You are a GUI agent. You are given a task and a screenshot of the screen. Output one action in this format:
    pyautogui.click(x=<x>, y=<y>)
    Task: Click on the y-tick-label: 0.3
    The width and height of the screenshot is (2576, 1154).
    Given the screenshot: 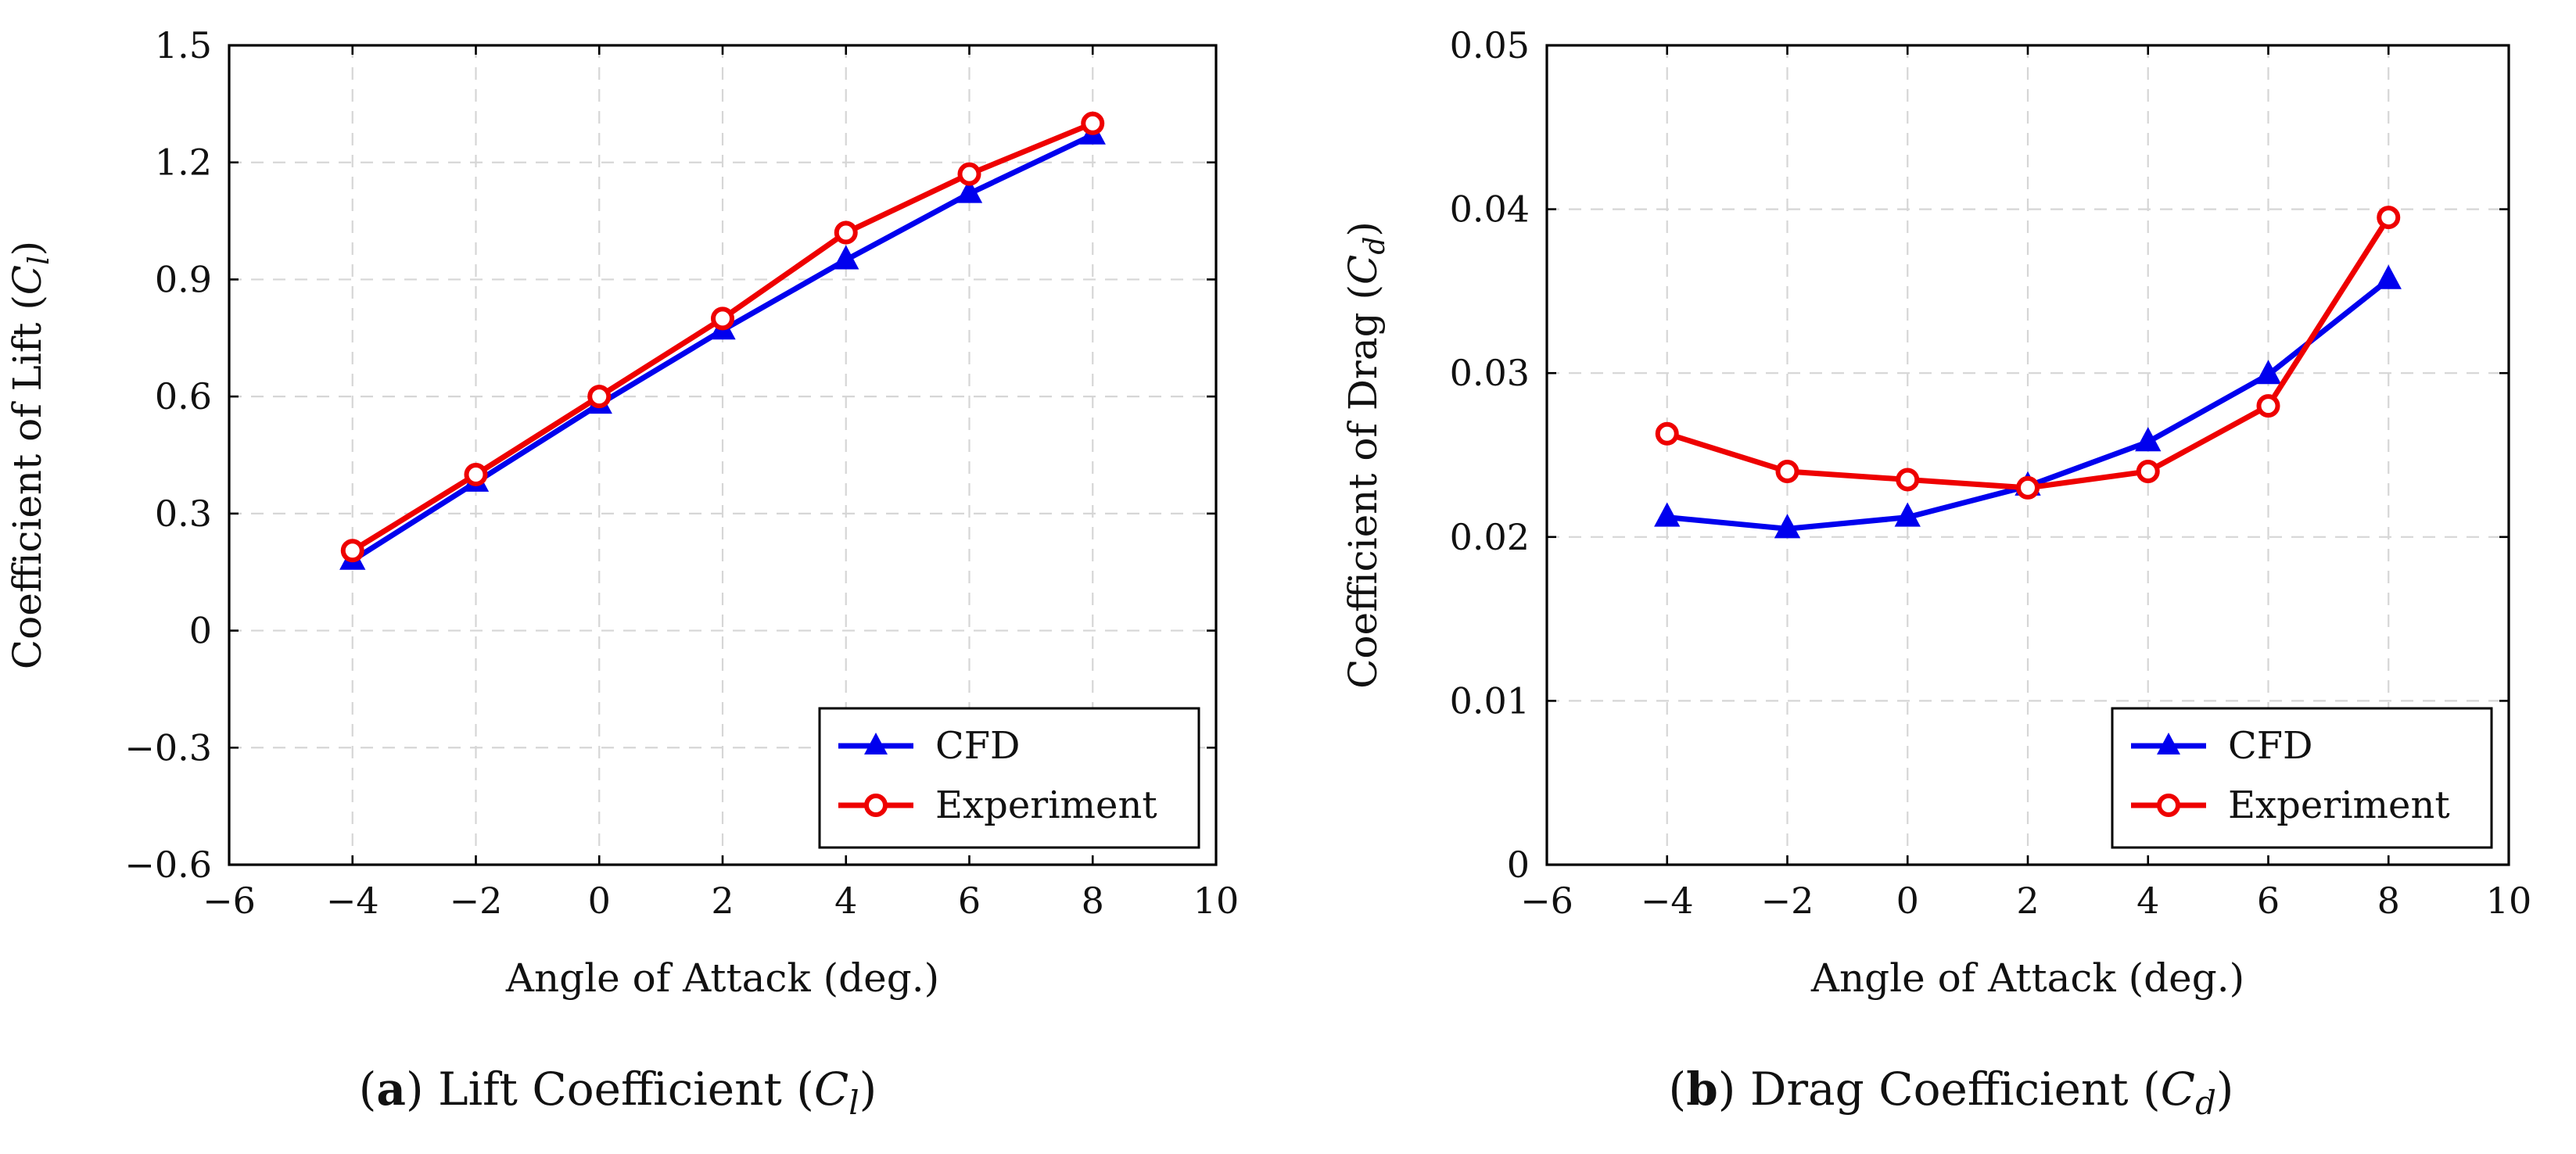 What is the action you would take?
    pyautogui.click(x=183, y=514)
    